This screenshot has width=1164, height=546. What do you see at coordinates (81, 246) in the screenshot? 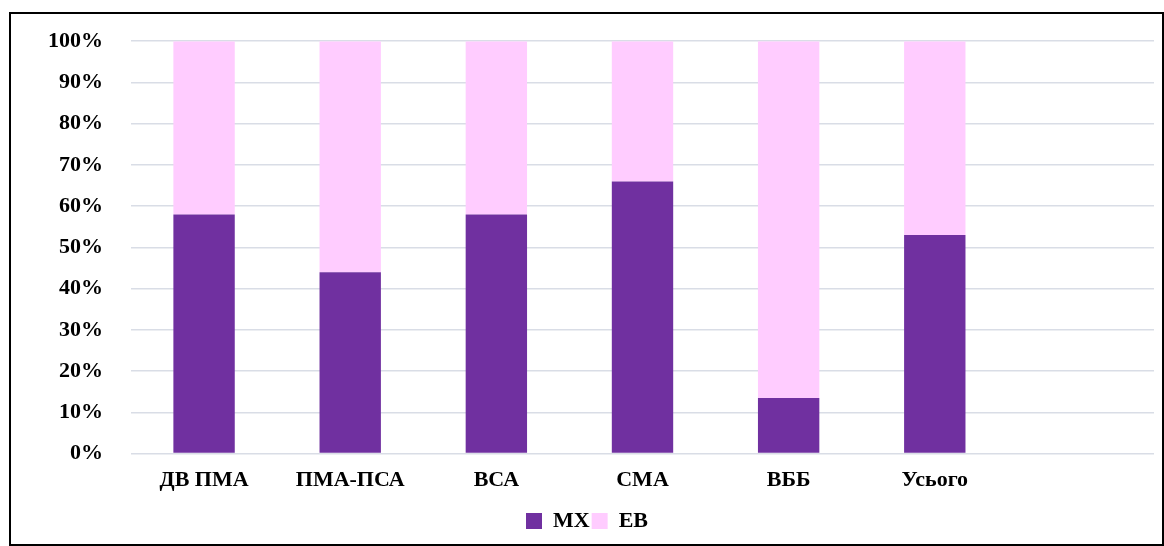
I see `y-tick-label: 50%` at bounding box center [81, 246].